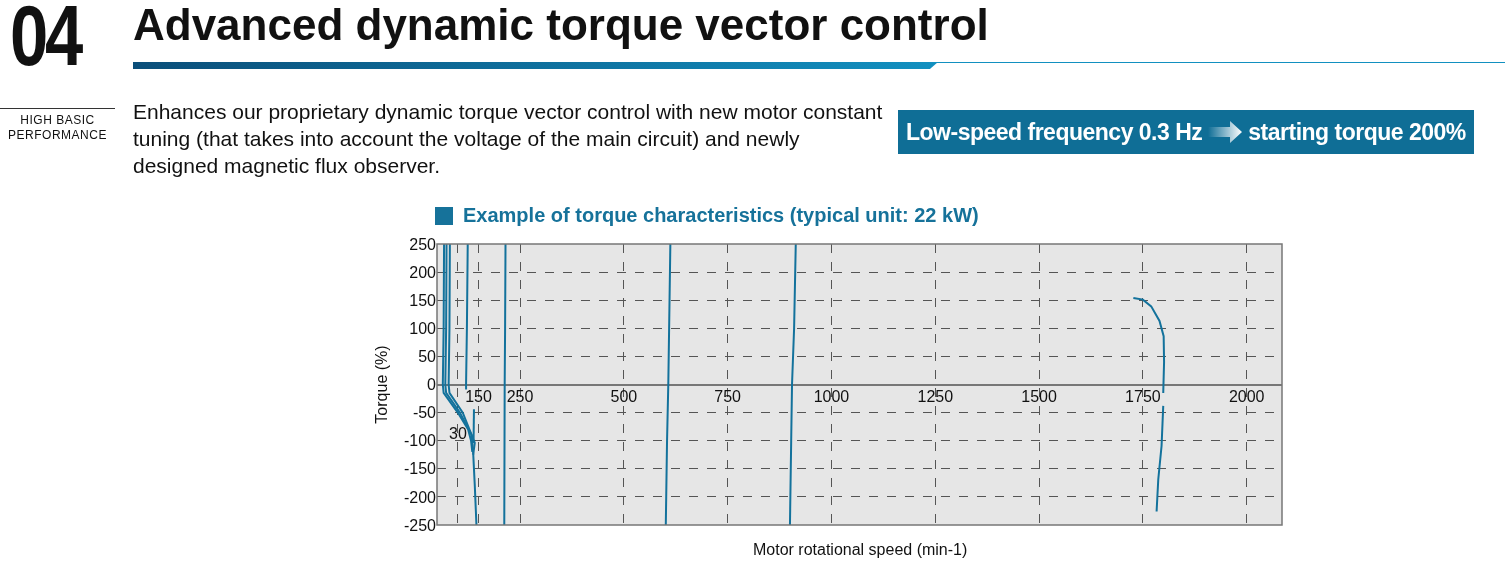 The width and height of the screenshot is (1510, 576). Describe the element at coordinates (1246, 396) in the screenshot. I see `x-tick-label: 2000` at that location.